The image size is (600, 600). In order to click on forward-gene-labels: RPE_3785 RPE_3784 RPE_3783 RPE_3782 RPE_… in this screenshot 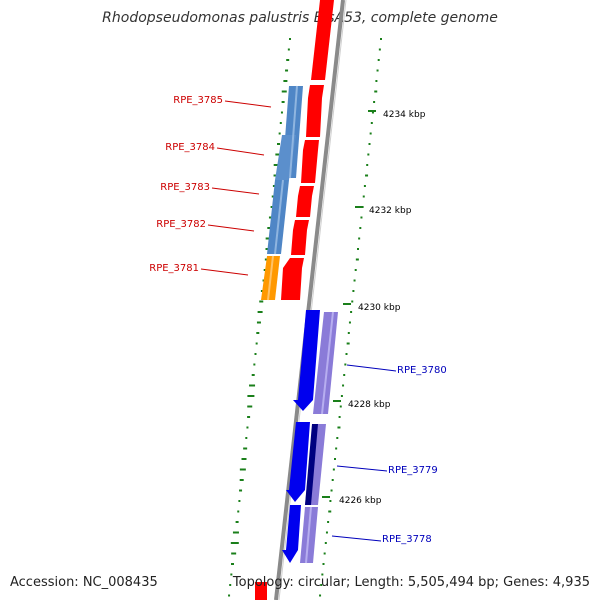, I will do `click(210, 185)`.